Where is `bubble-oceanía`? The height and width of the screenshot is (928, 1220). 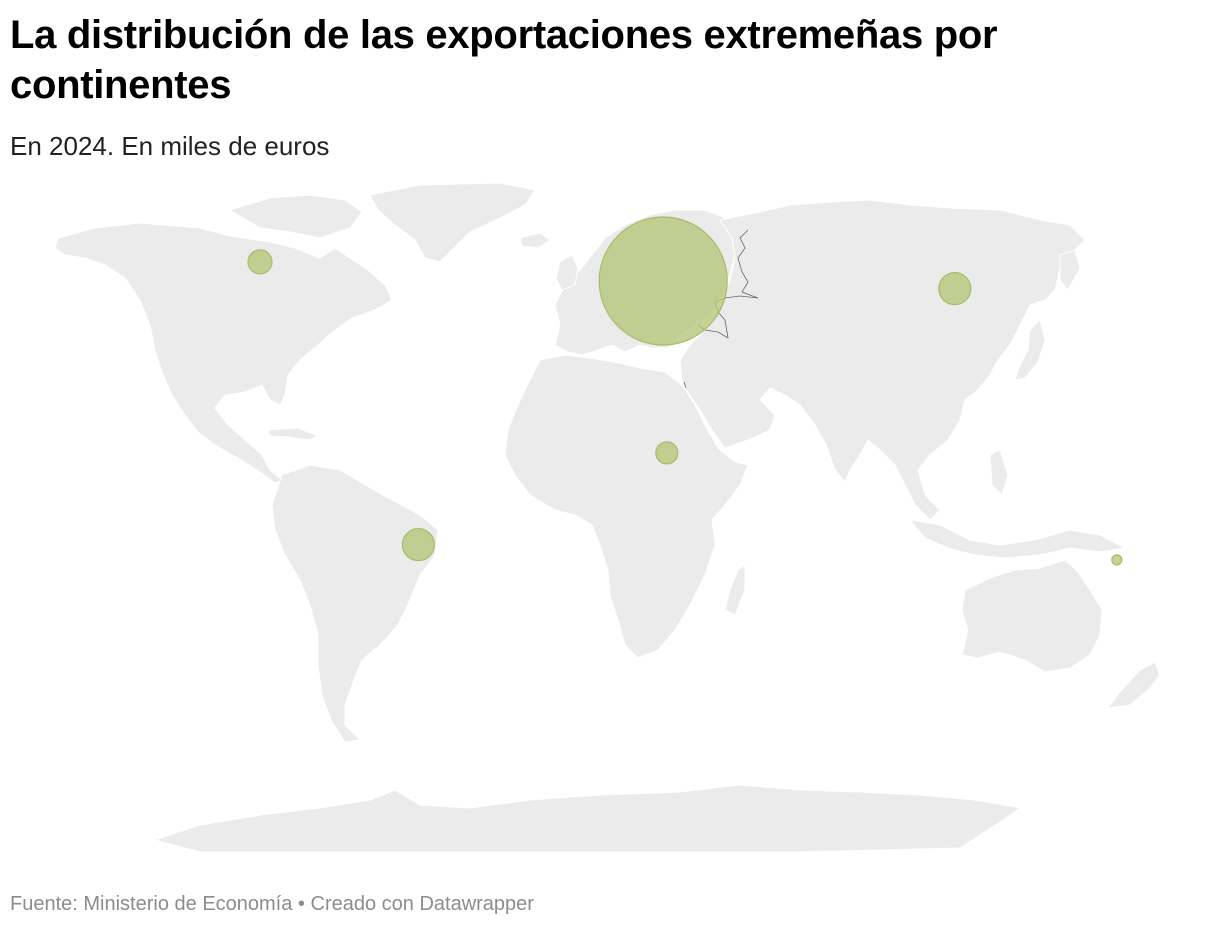 bubble-oceanía is located at coordinates (1117, 560).